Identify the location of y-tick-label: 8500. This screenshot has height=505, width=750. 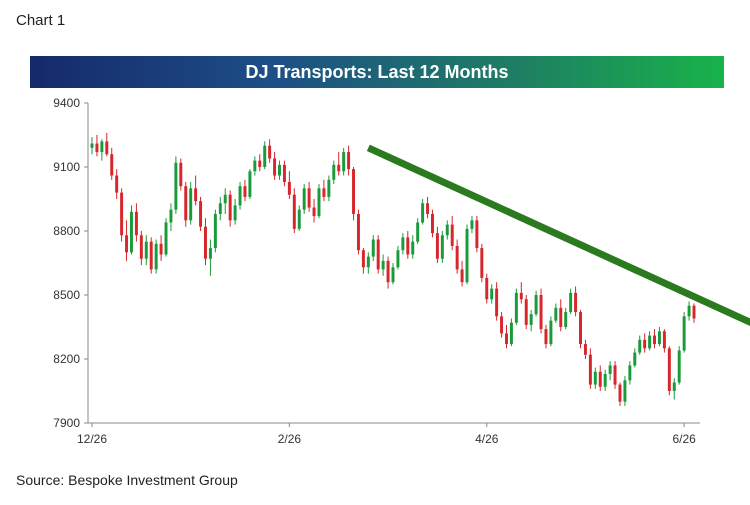
(66, 295).